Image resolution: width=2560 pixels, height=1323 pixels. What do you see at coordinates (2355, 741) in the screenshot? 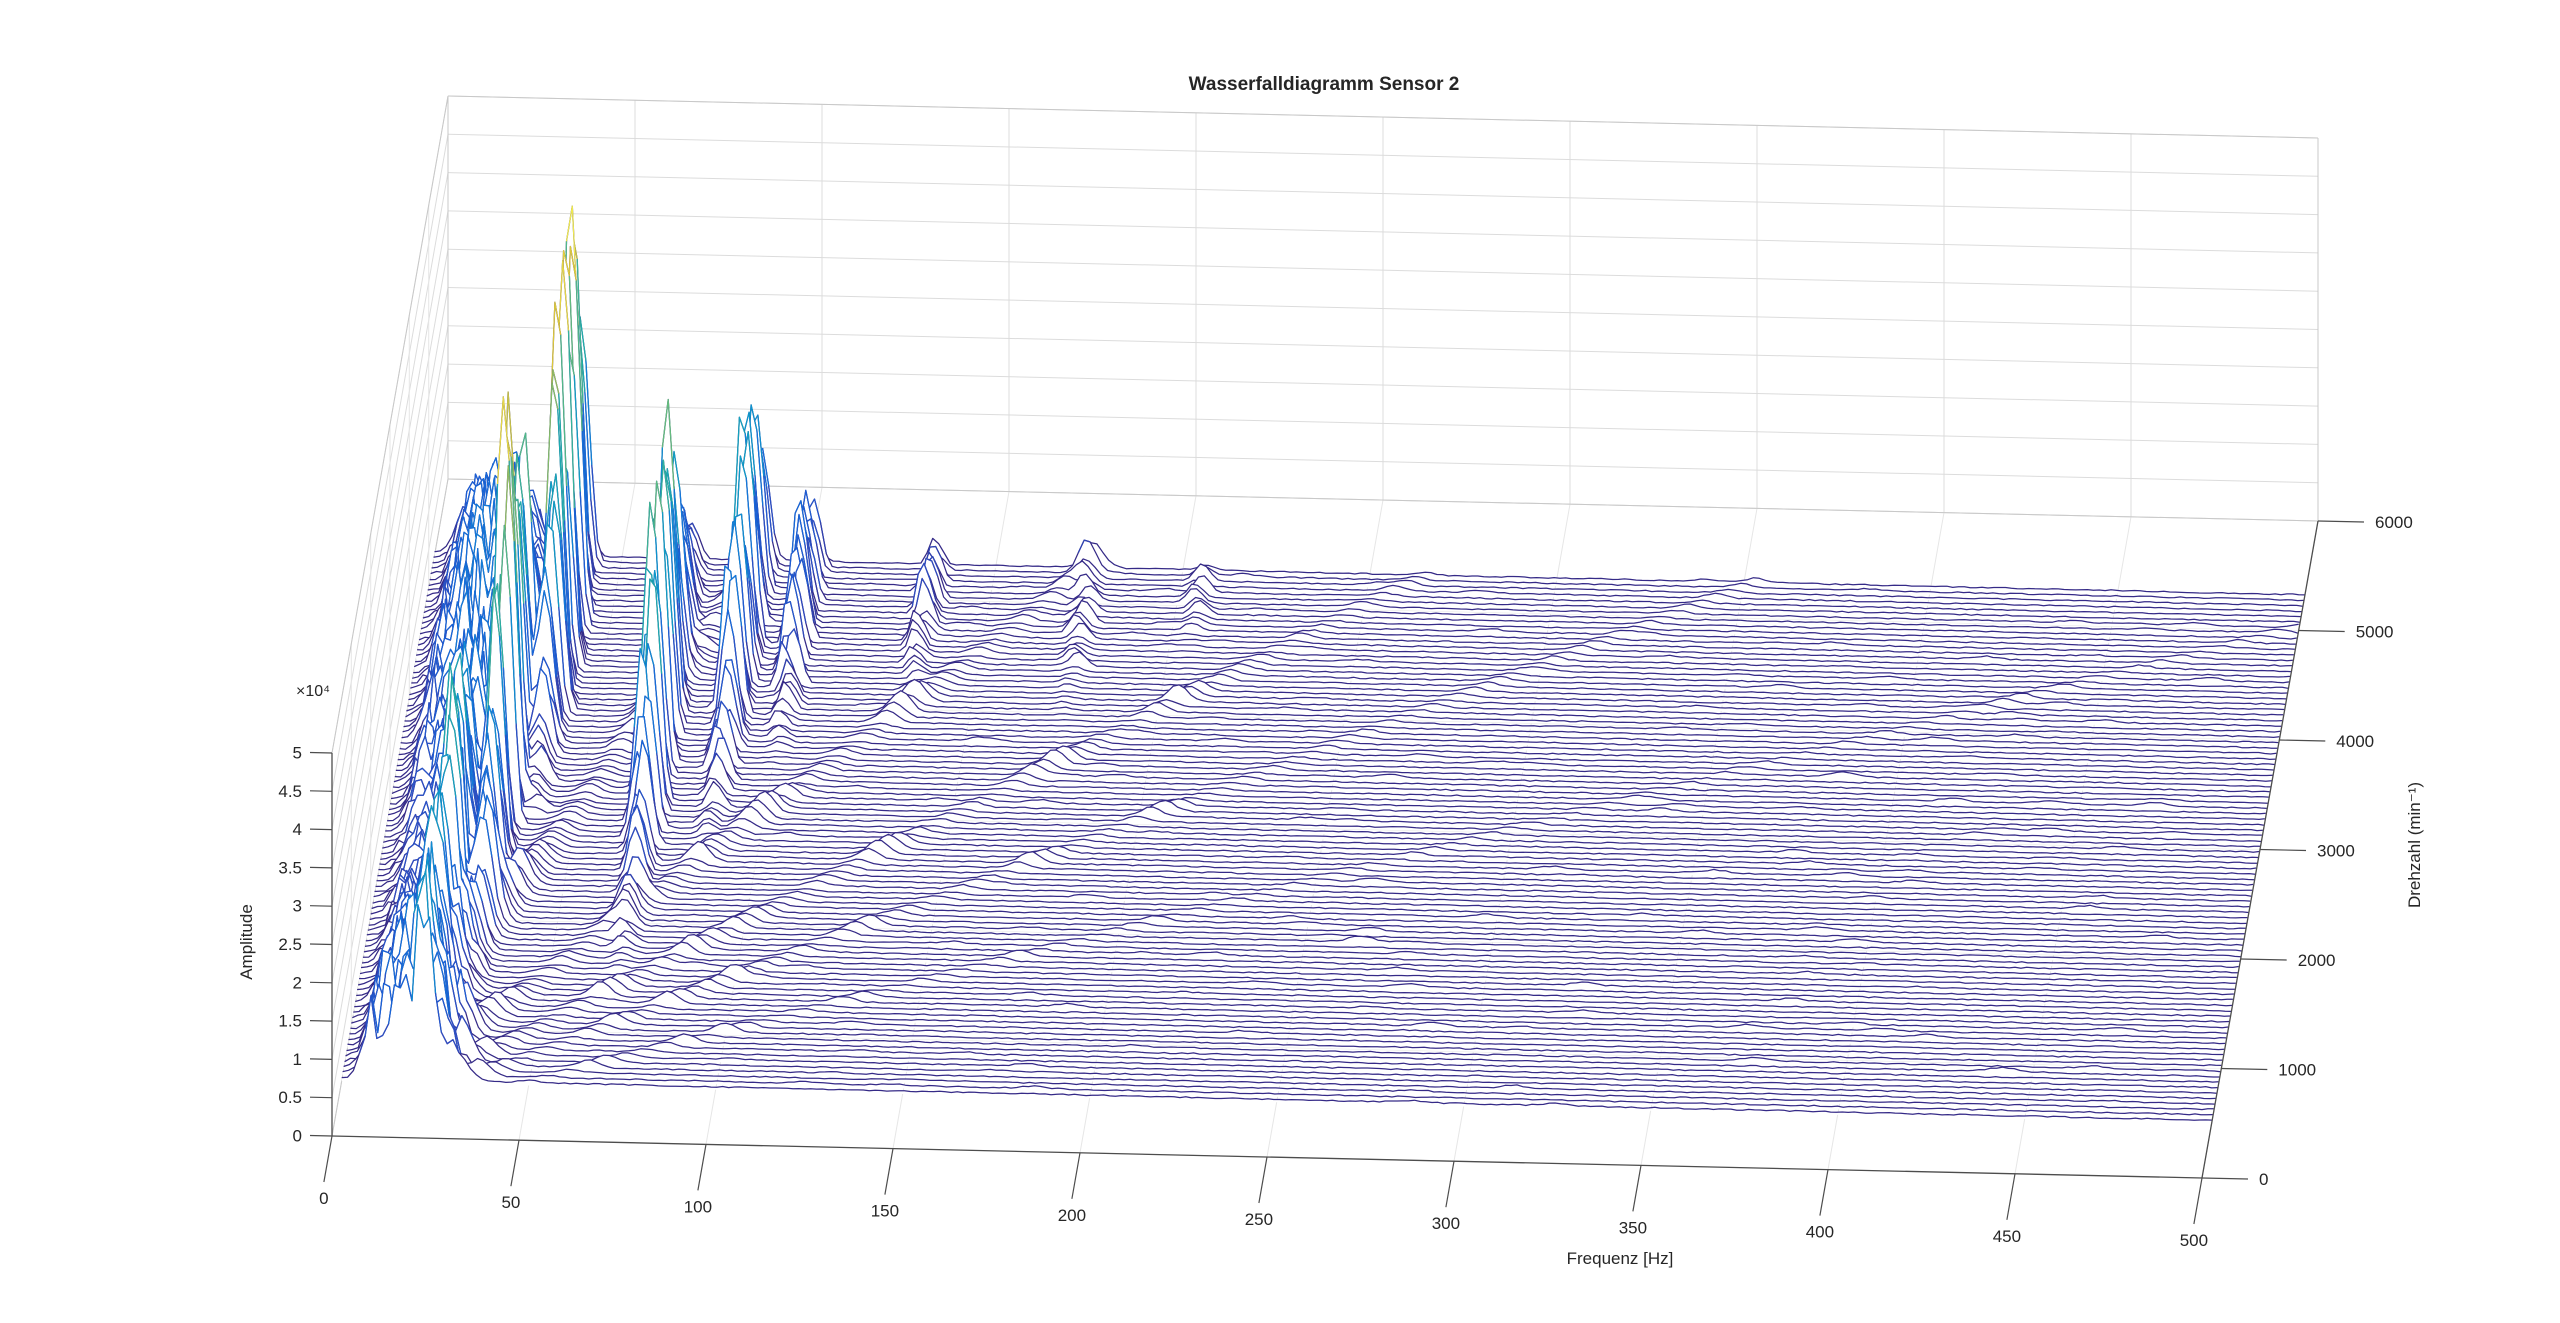
I see `tick-label: 4000` at bounding box center [2355, 741].